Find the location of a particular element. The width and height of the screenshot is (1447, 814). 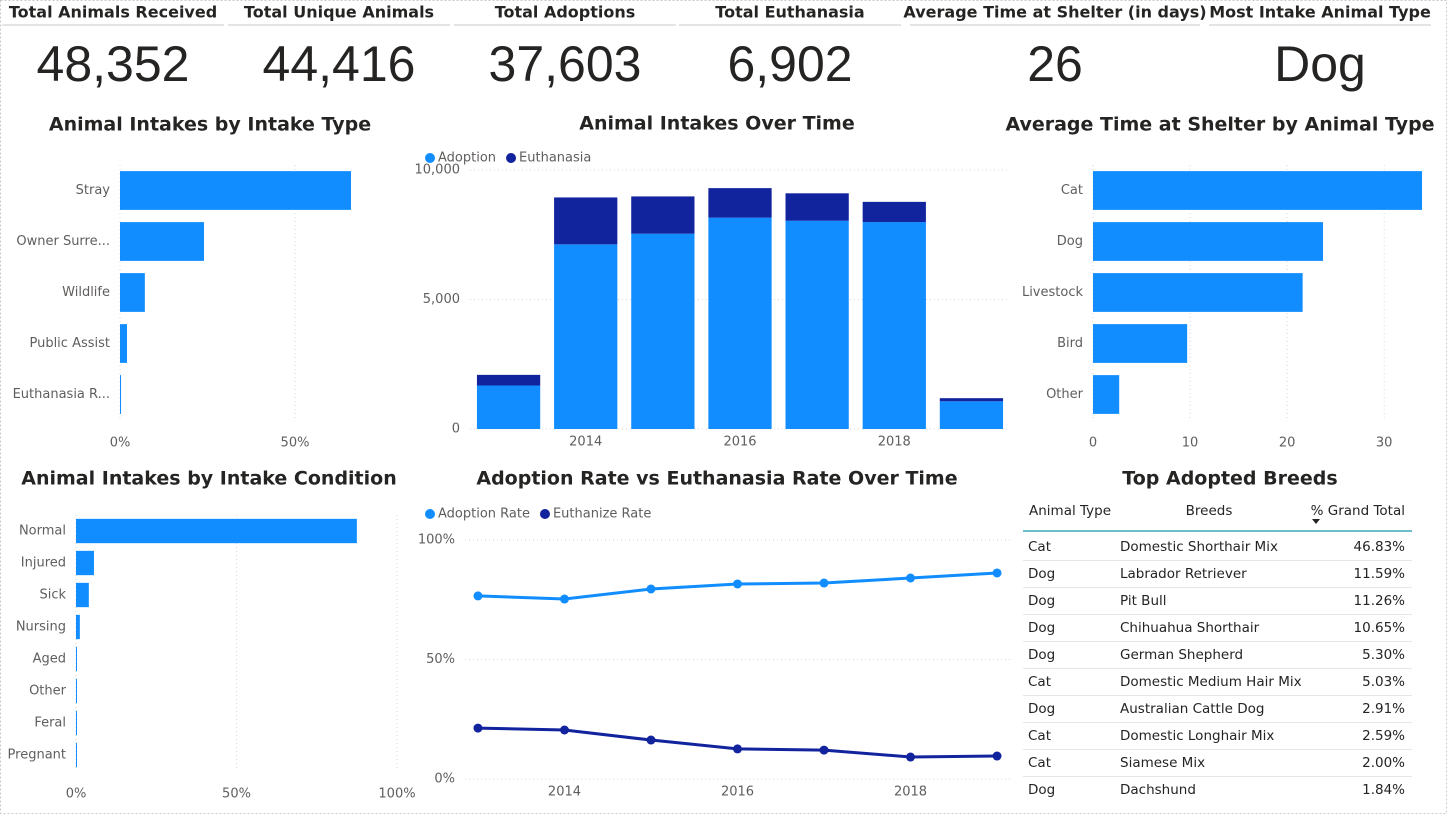

y-tick-label: Stray is located at coordinates (93, 190).